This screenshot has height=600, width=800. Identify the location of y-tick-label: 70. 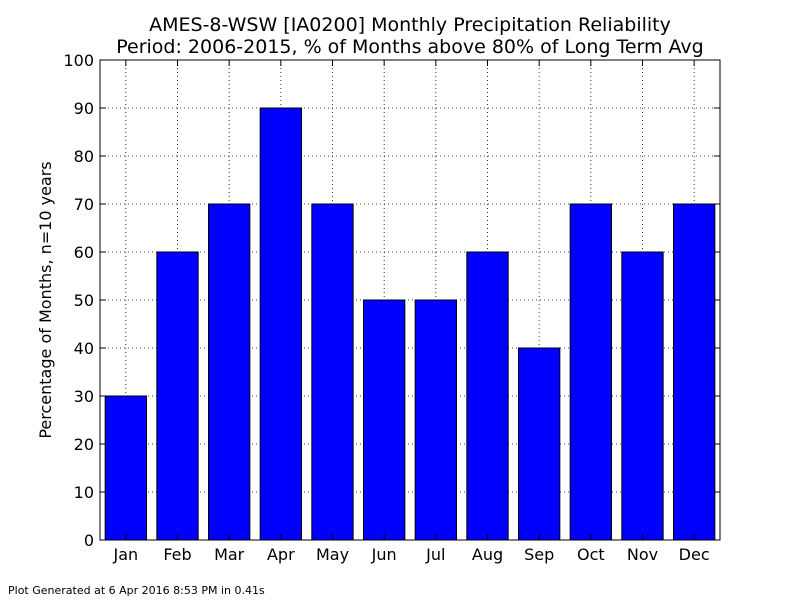
(84, 204).